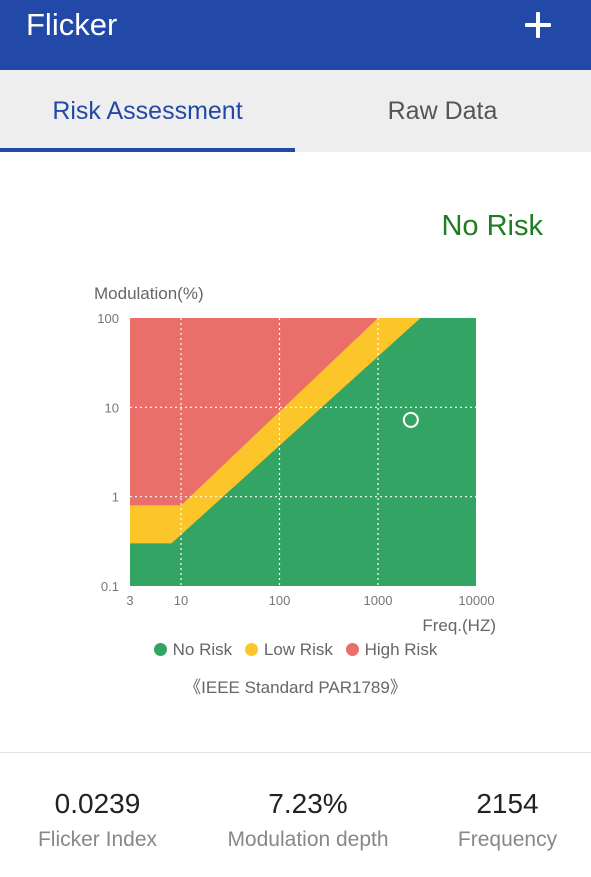 The height and width of the screenshot is (877, 591). Describe the element at coordinates (378, 600) in the screenshot. I see `x-tick-label: 1000` at that location.